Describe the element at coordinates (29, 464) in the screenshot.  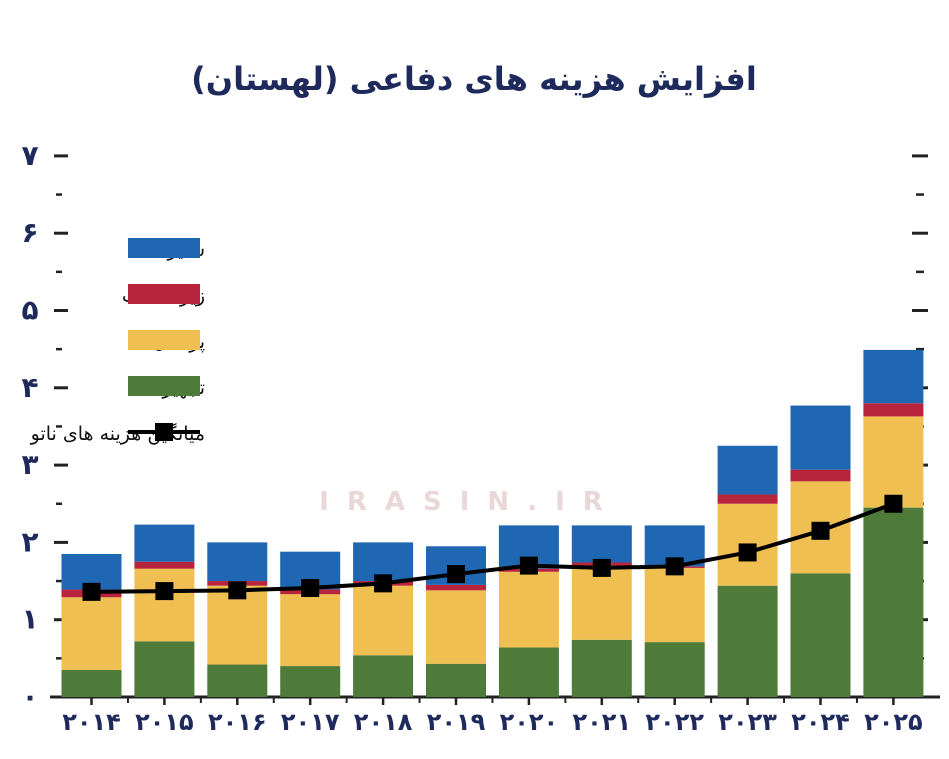
I see `y-tick-label: ۳` at that location.